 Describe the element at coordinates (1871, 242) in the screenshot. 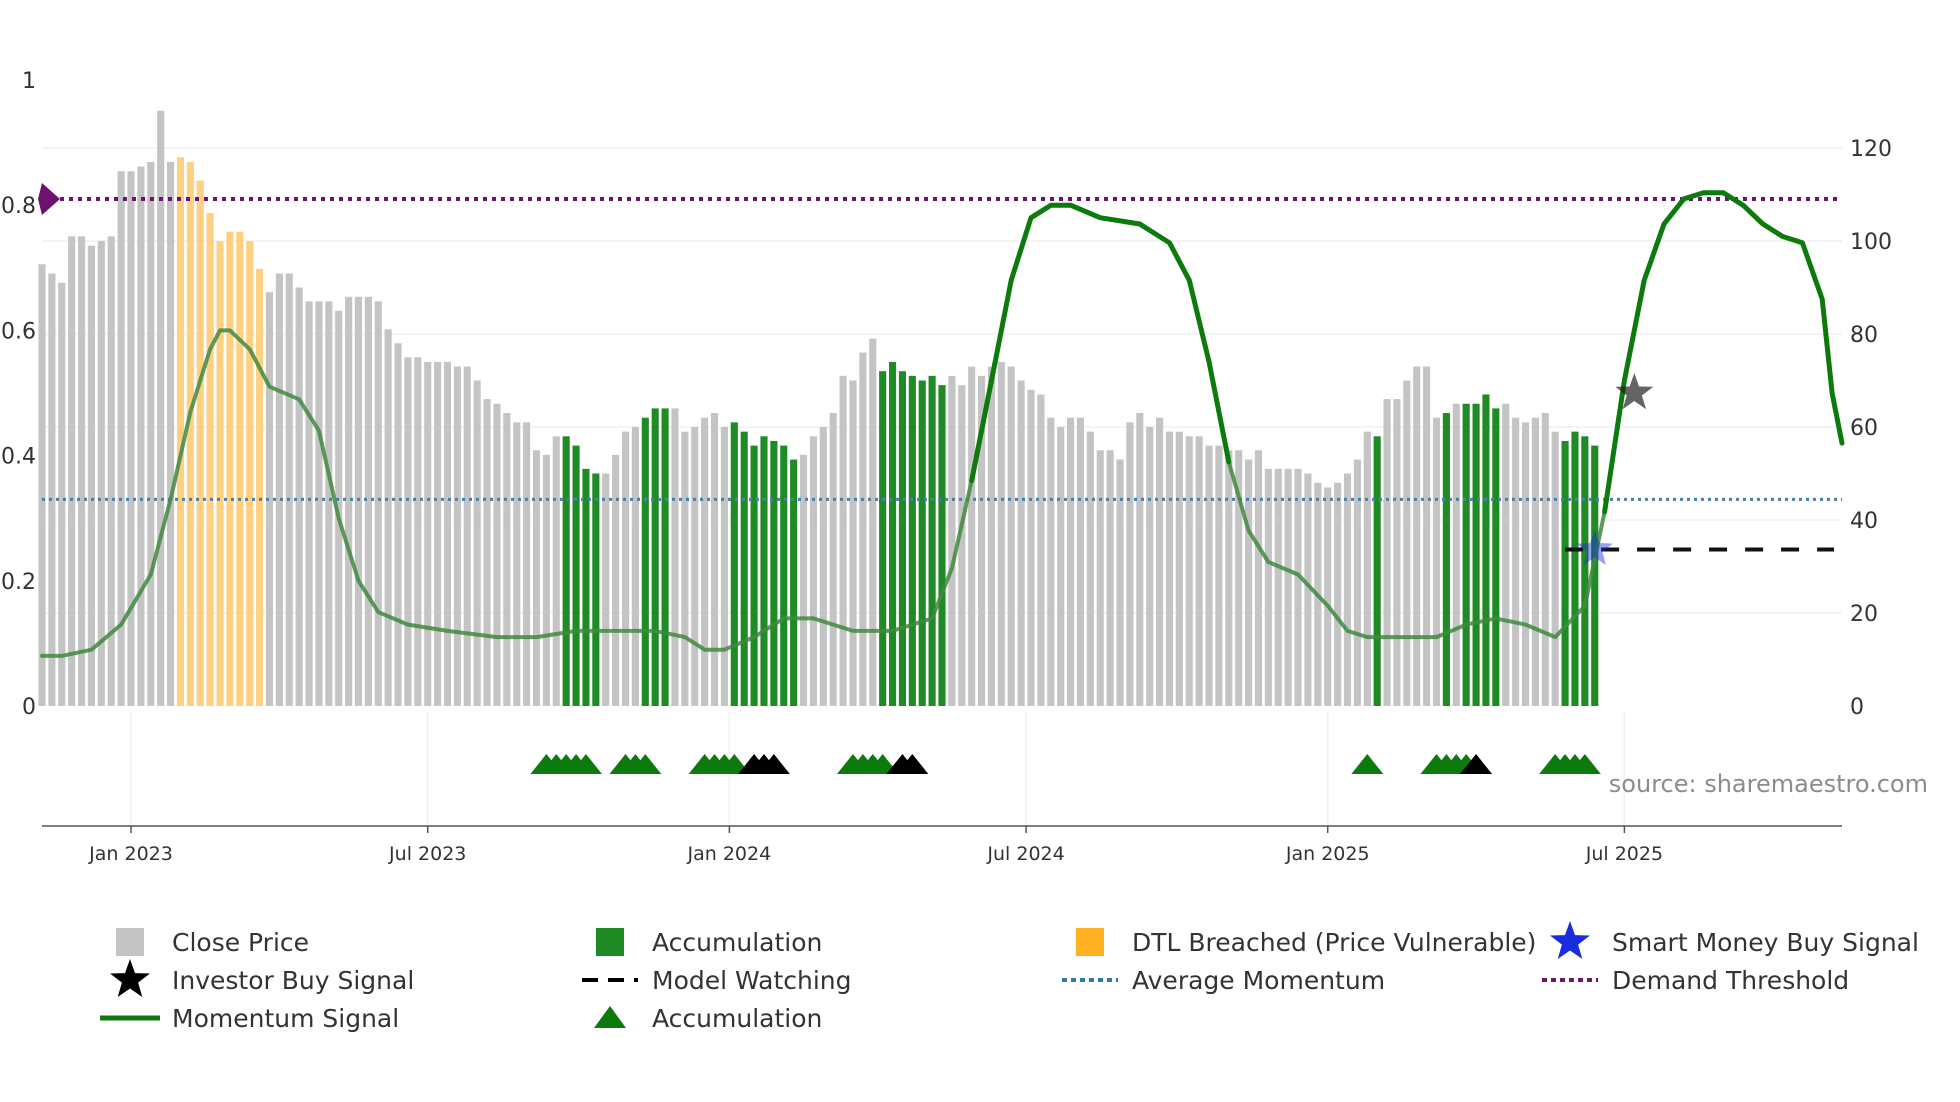

I see `right-tick-label: 100` at that location.